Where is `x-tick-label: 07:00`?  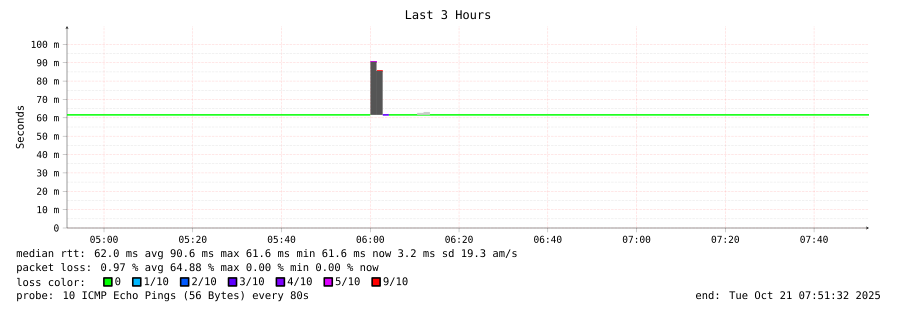 x-tick-label: 07:00 is located at coordinates (636, 239).